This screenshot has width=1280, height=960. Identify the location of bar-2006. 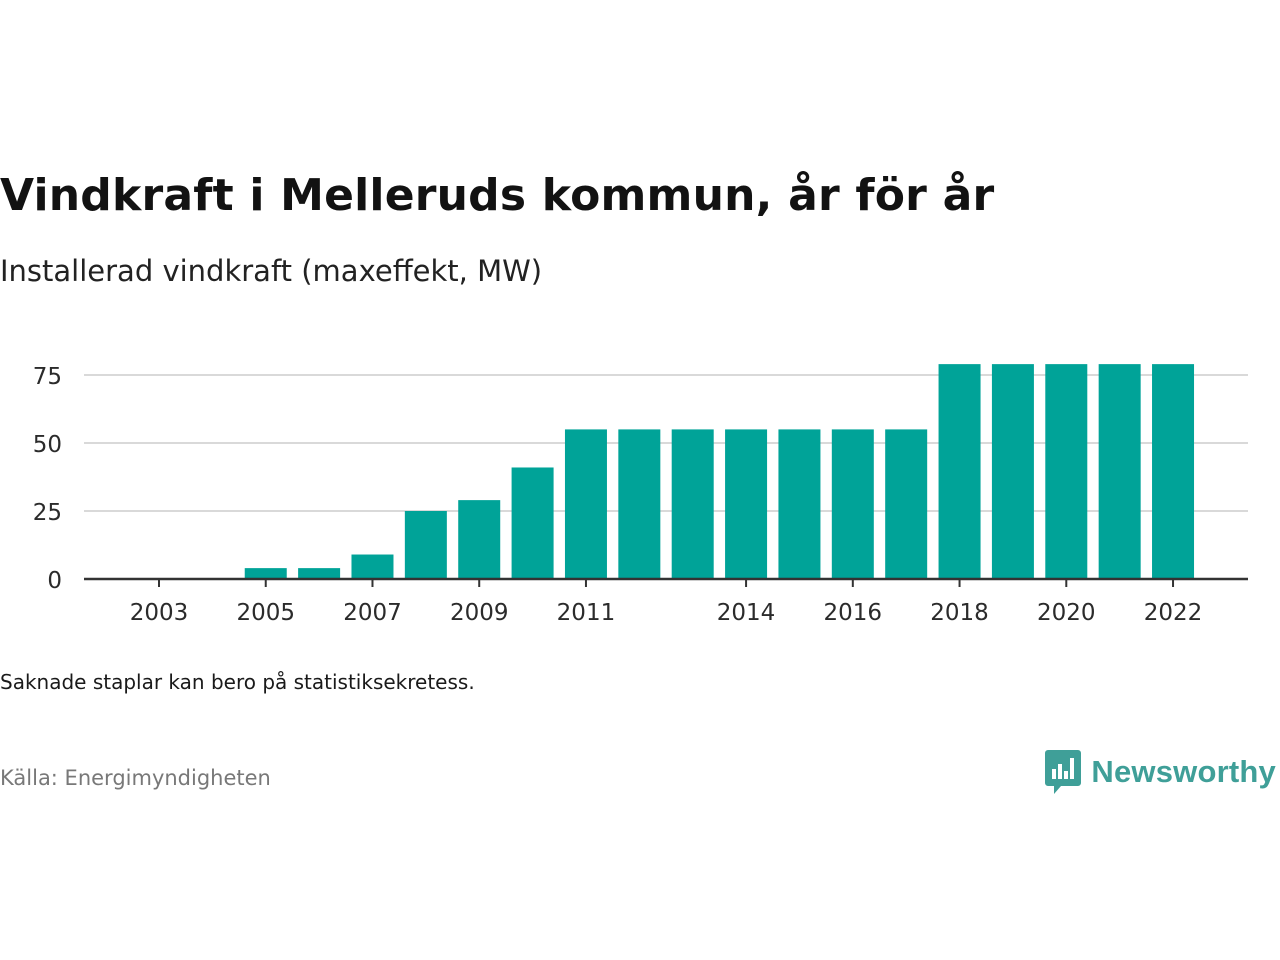
(319, 573).